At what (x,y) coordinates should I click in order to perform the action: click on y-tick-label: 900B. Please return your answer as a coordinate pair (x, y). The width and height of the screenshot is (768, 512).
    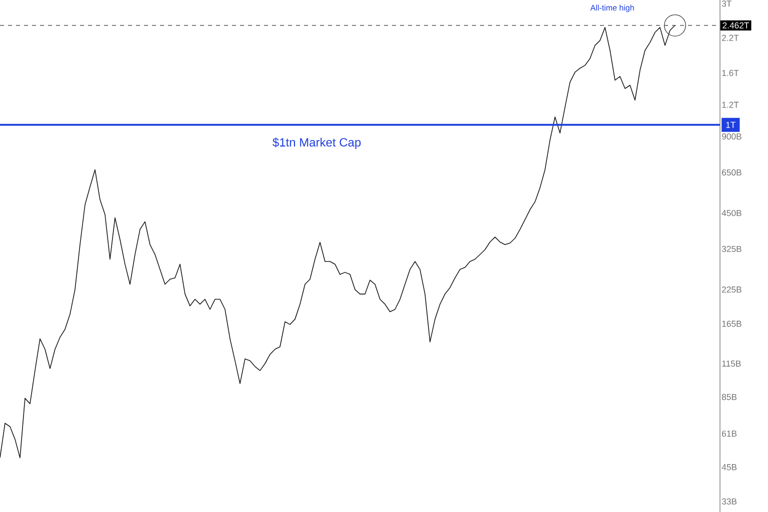
    Looking at the image, I should click on (732, 136).